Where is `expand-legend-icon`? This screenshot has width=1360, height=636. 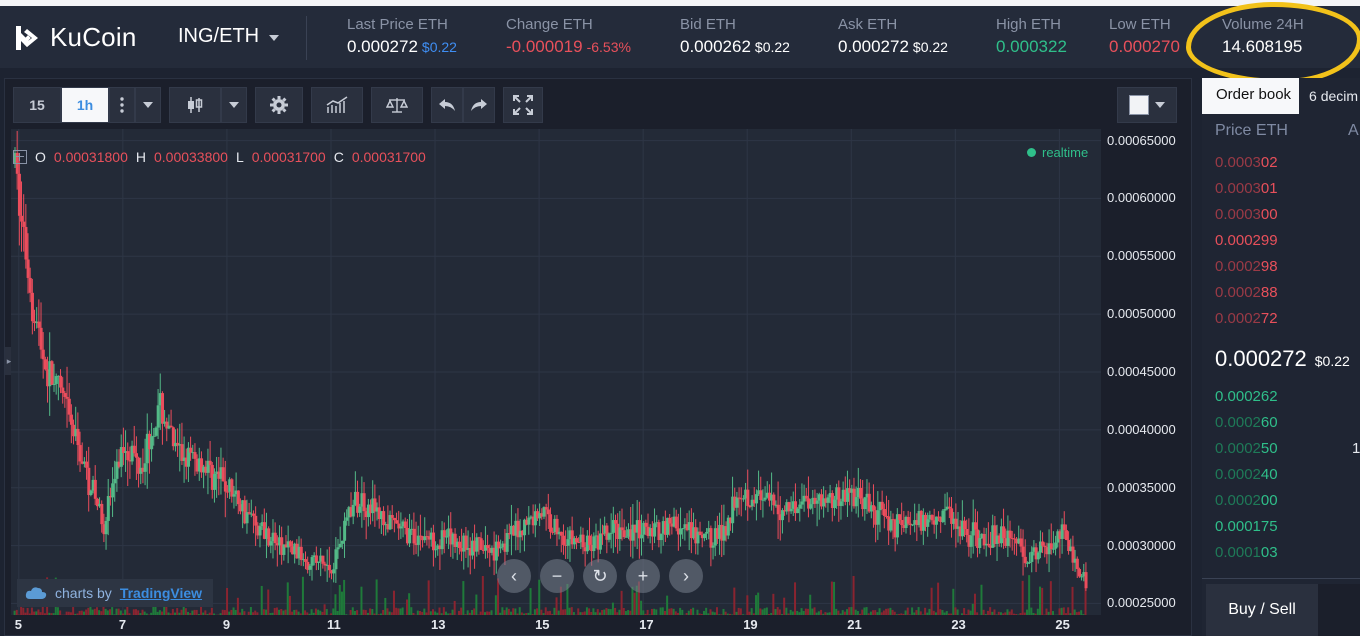
expand-legend-icon is located at coordinates (20, 157).